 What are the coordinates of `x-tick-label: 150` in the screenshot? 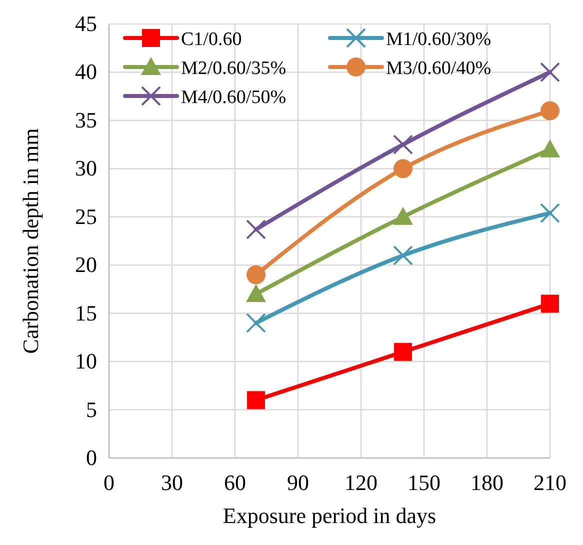 It's located at (424, 482).